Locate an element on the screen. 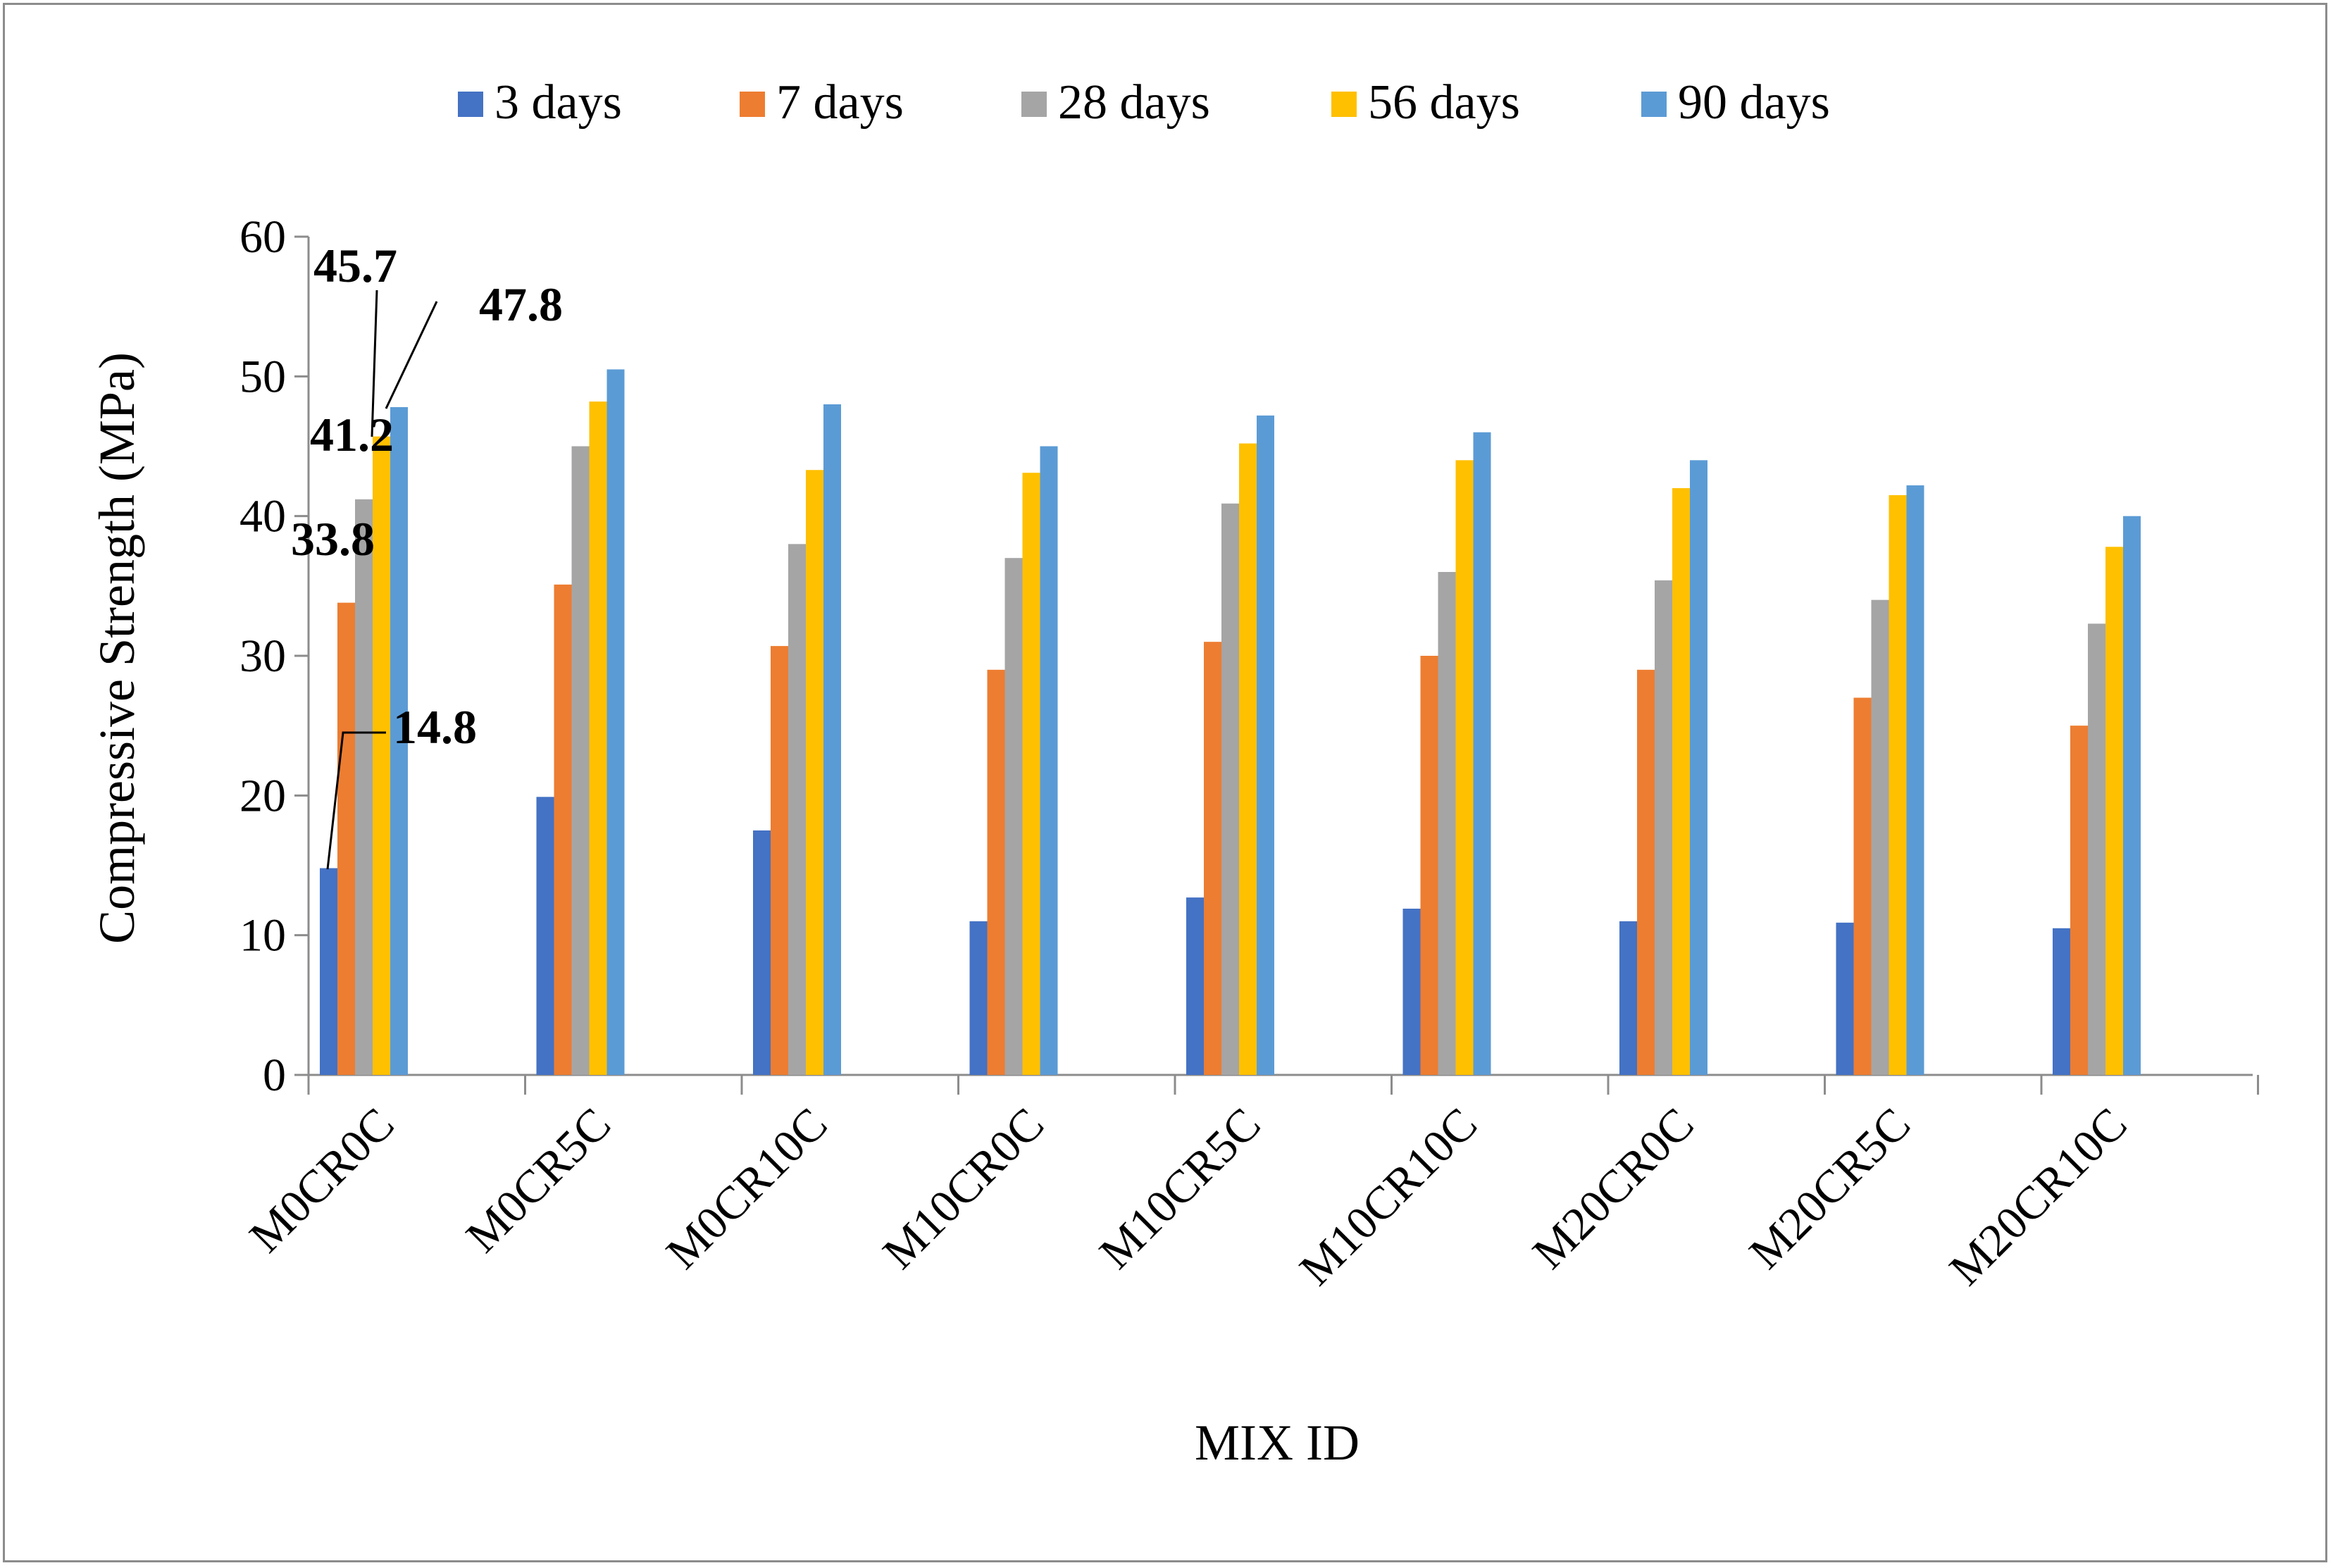 This screenshot has height=1568, width=2333. data-label: 47.8 is located at coordinates (521, 304).